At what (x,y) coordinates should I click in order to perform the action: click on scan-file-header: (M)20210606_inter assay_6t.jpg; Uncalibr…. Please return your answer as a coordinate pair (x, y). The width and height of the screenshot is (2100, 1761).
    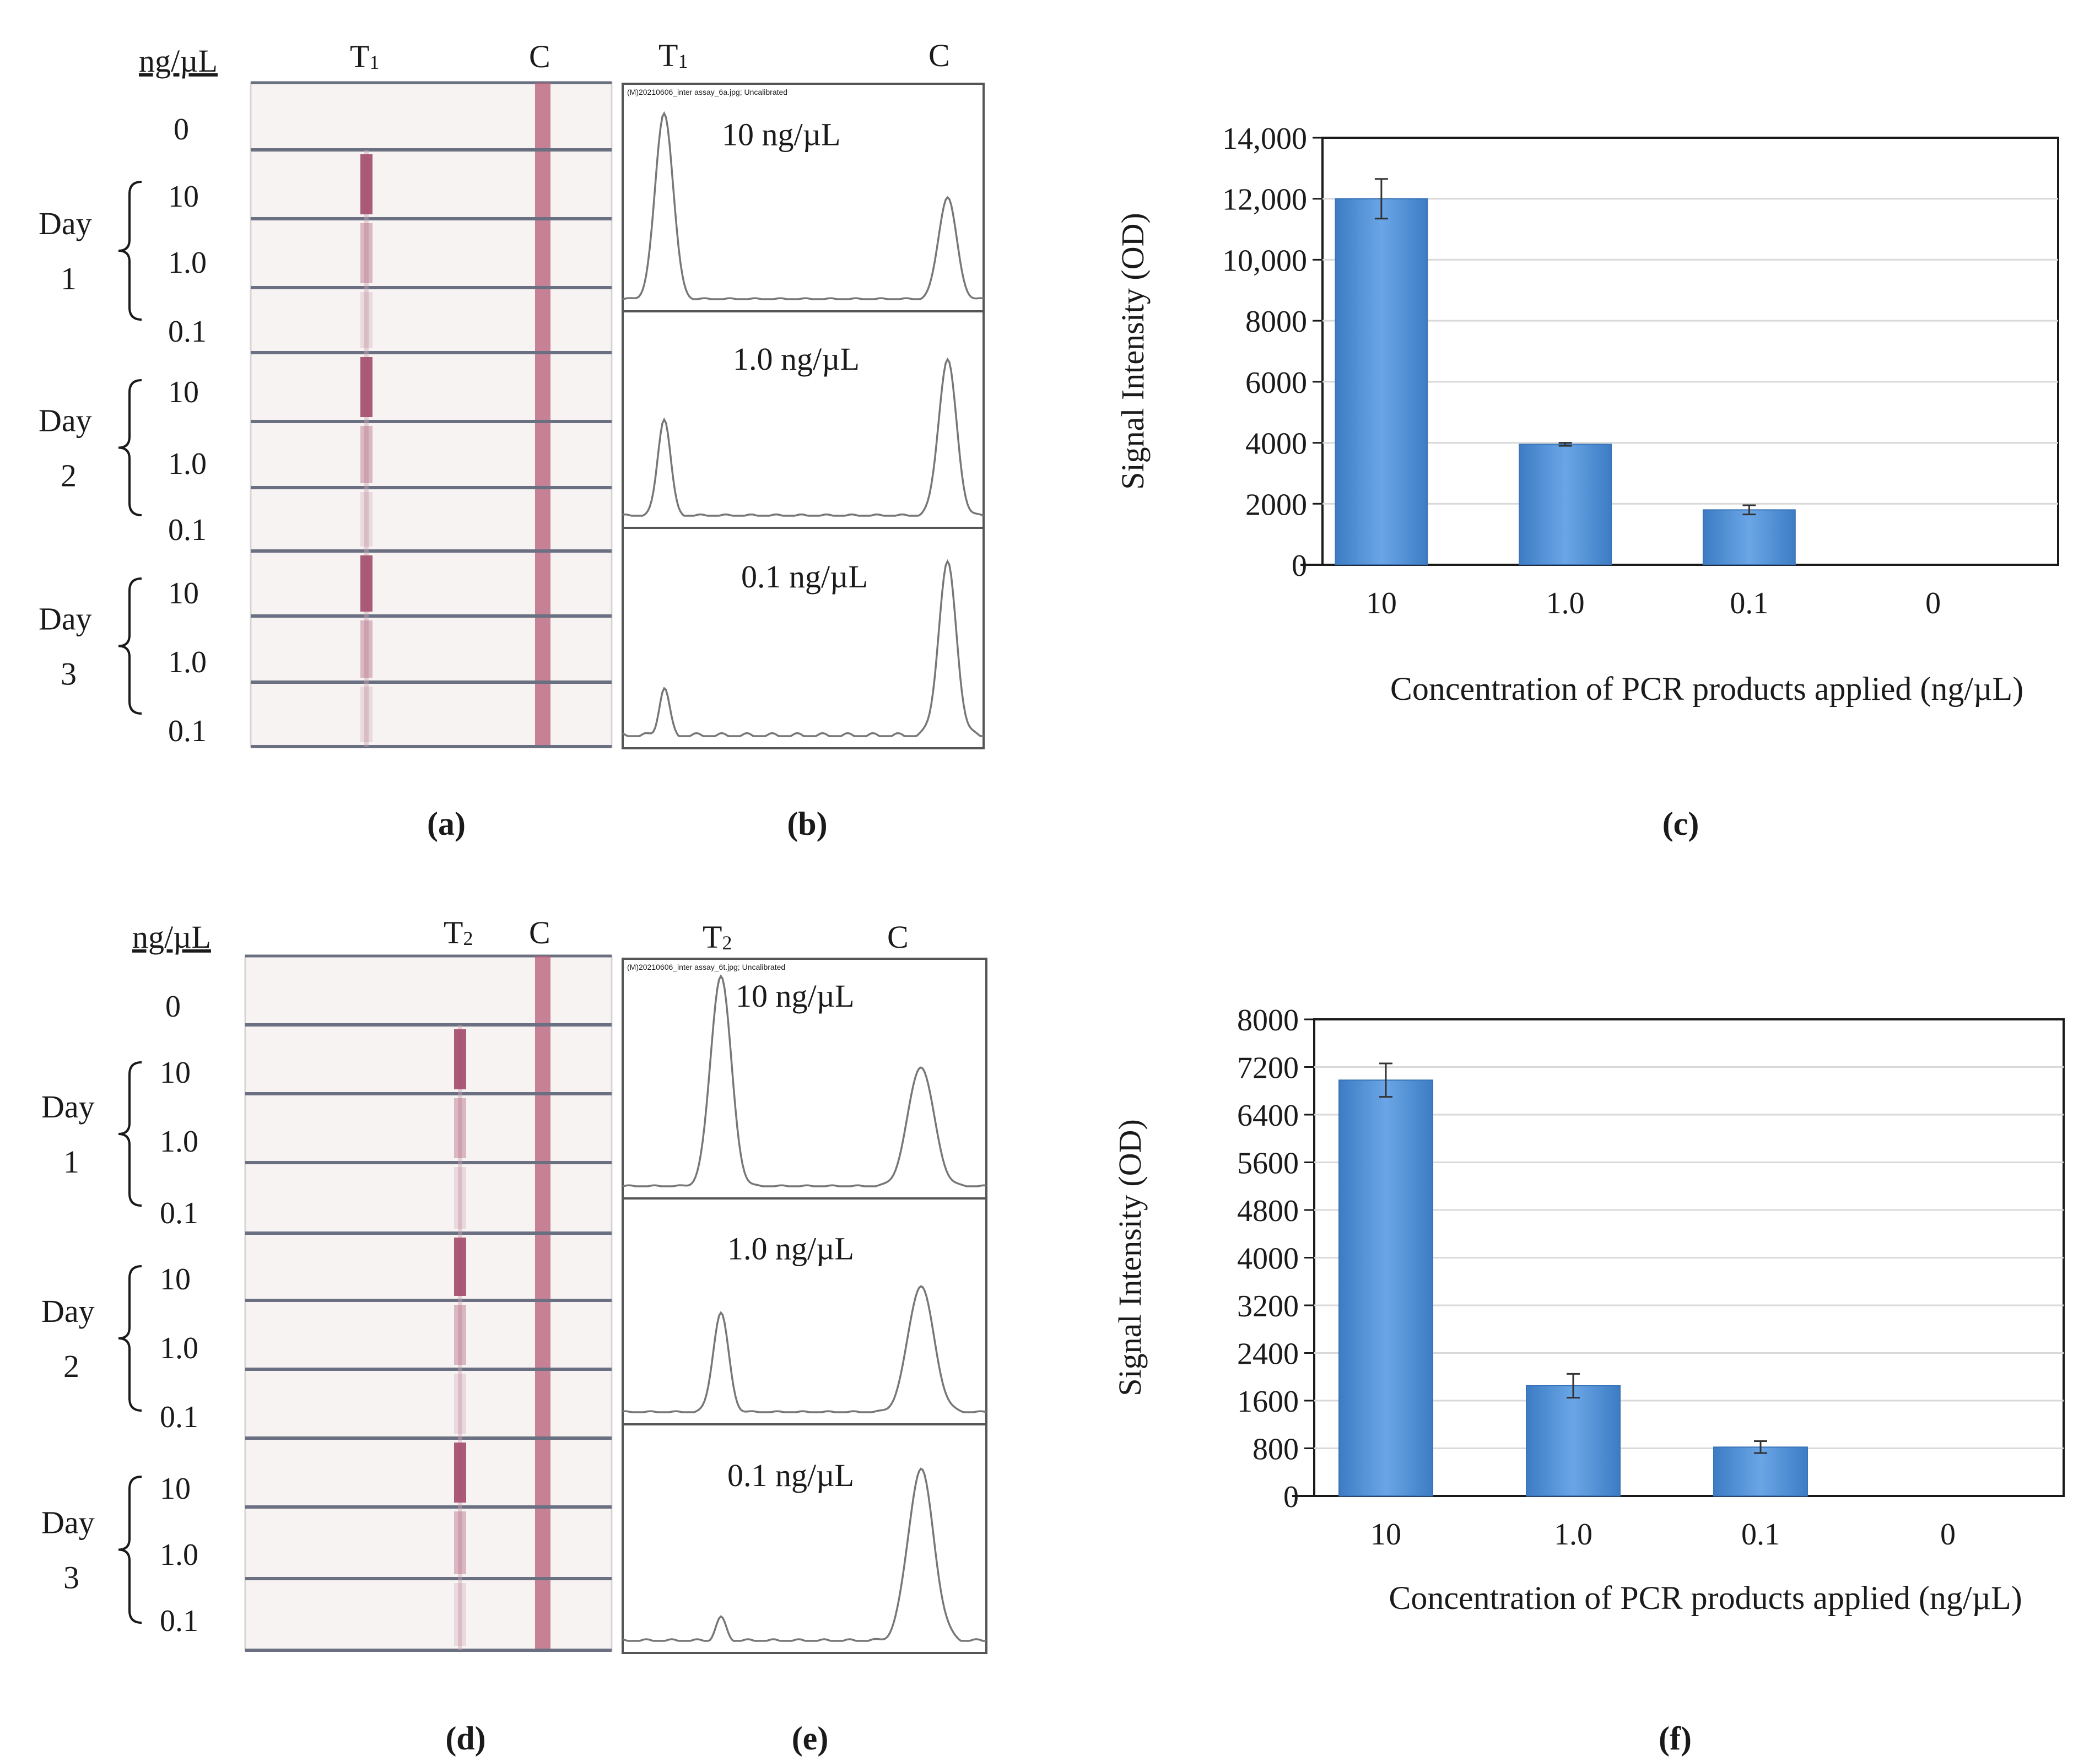
    Looking at the image, I should click on (706, 967).